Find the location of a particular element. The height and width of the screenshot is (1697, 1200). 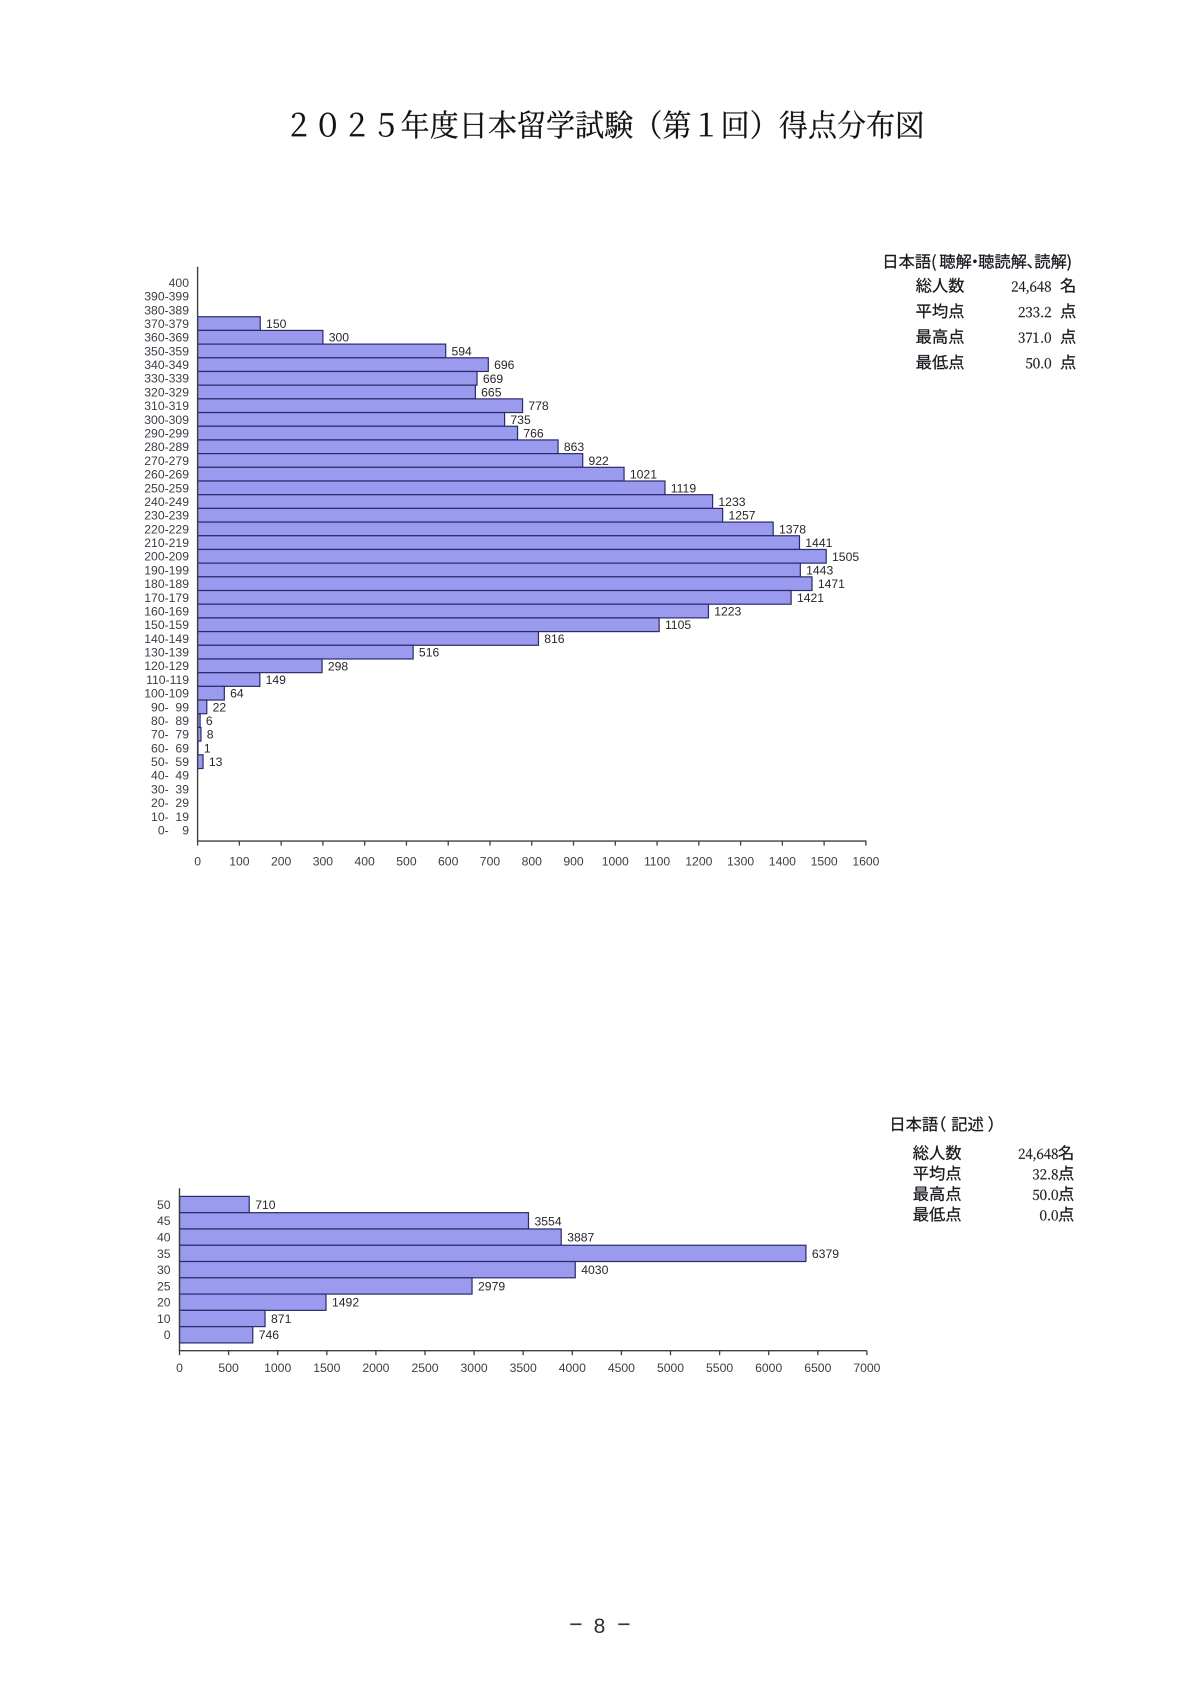

svg-text: 360-369 is located at coordinates (166, 338).